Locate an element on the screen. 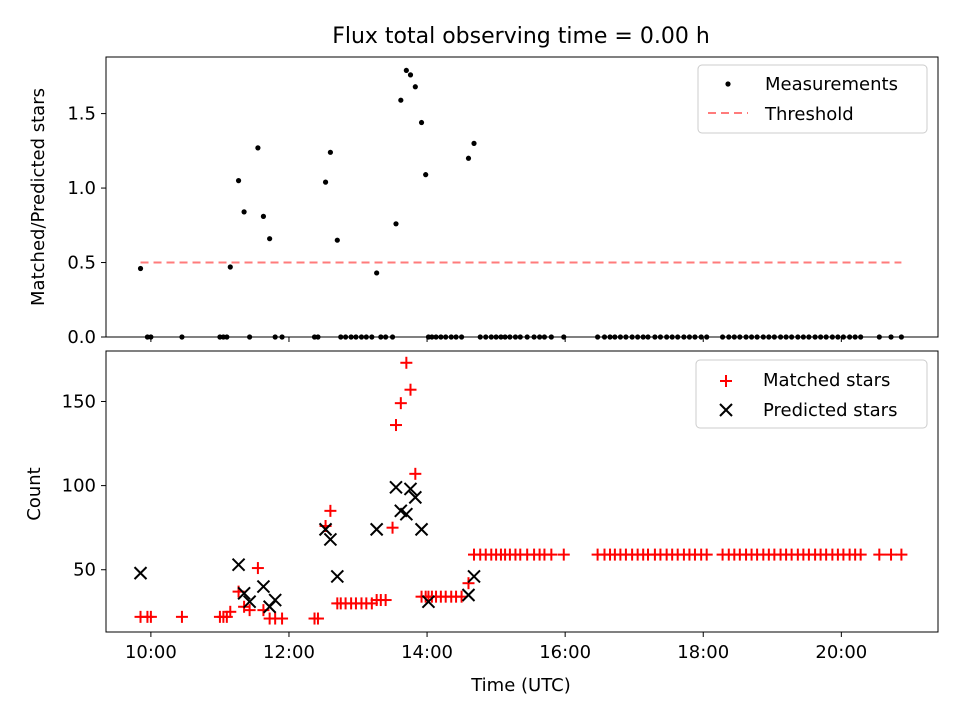 This screenshot has width=960, height=720. top-y-axis-label: Matched/Predicted stars is located at coordinates (38, 197).